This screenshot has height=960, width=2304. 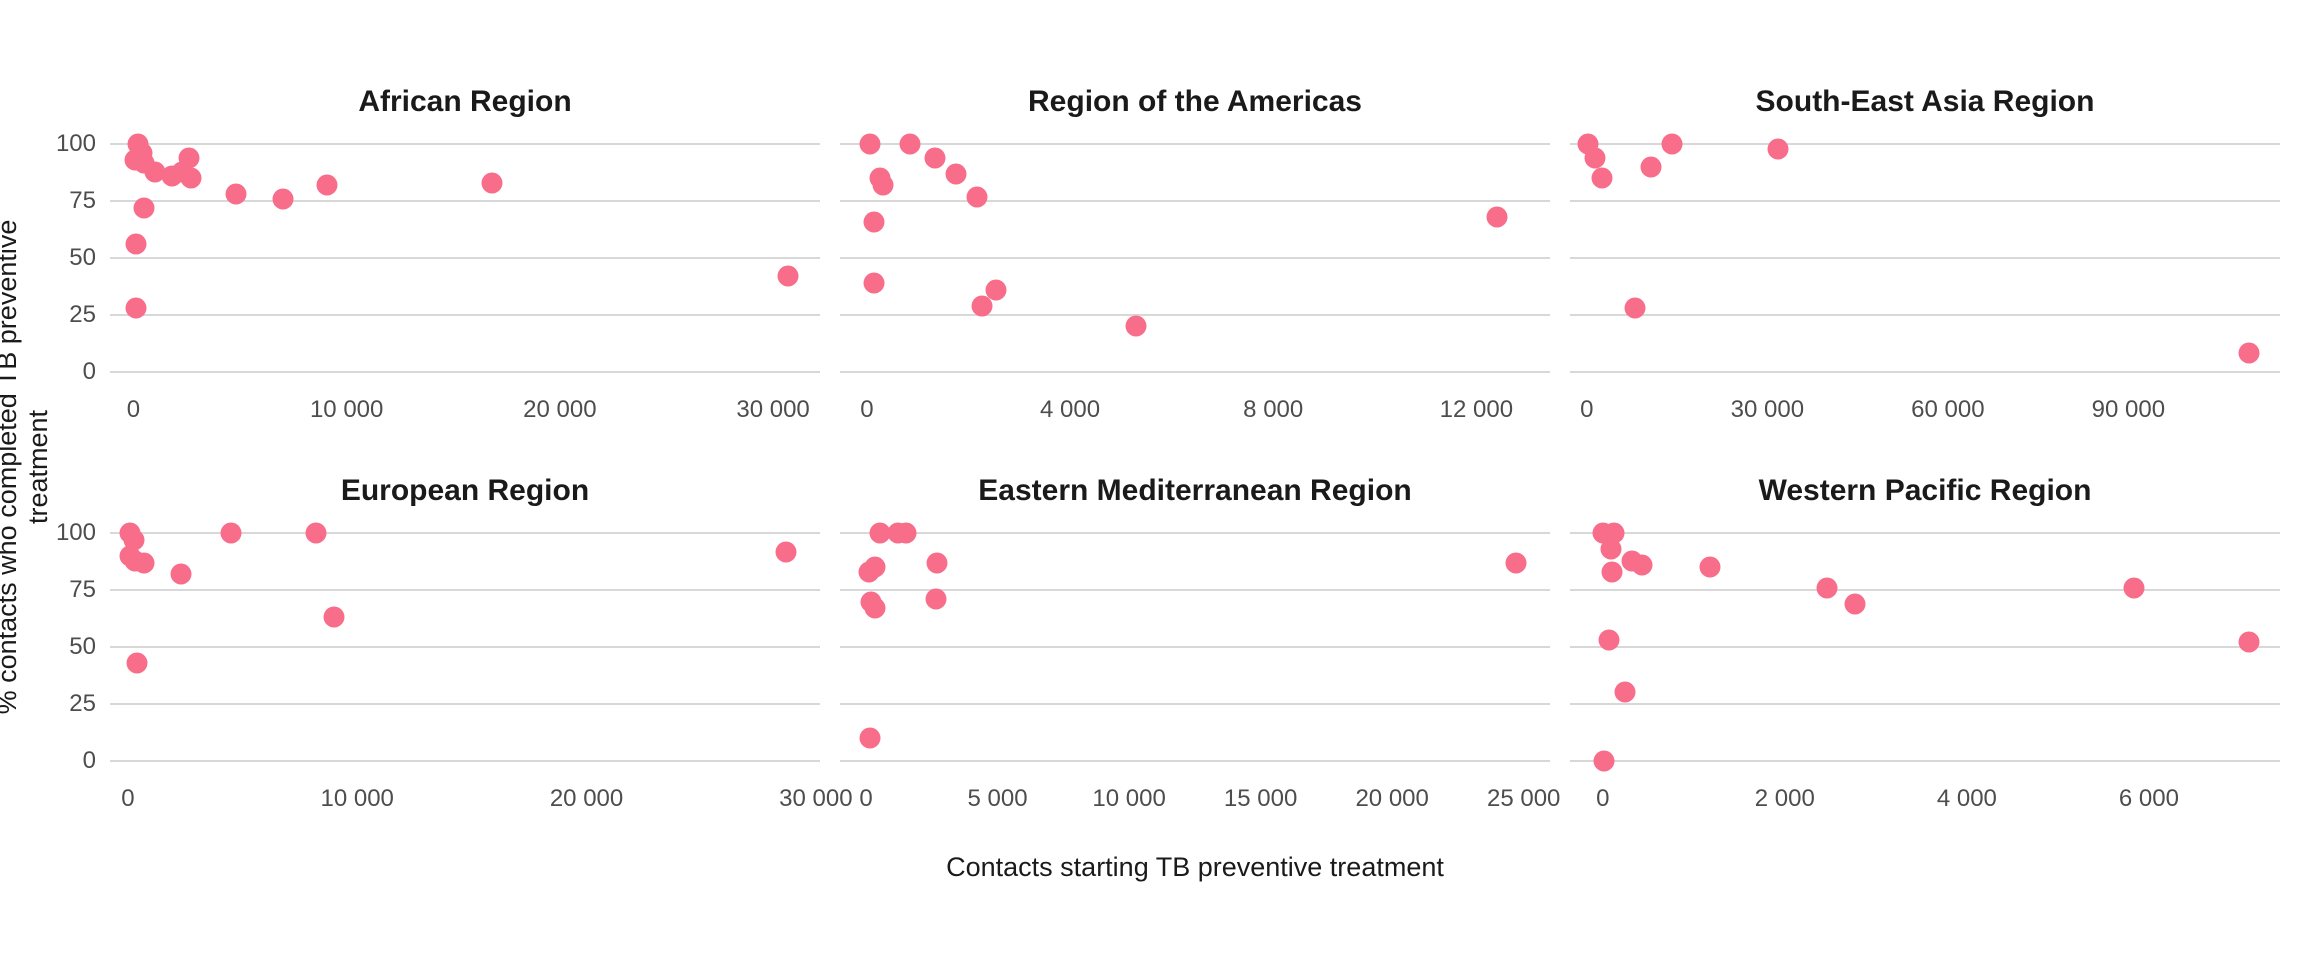 I want to click on x-tick-label: 30 000, so click(x=816, y=798).